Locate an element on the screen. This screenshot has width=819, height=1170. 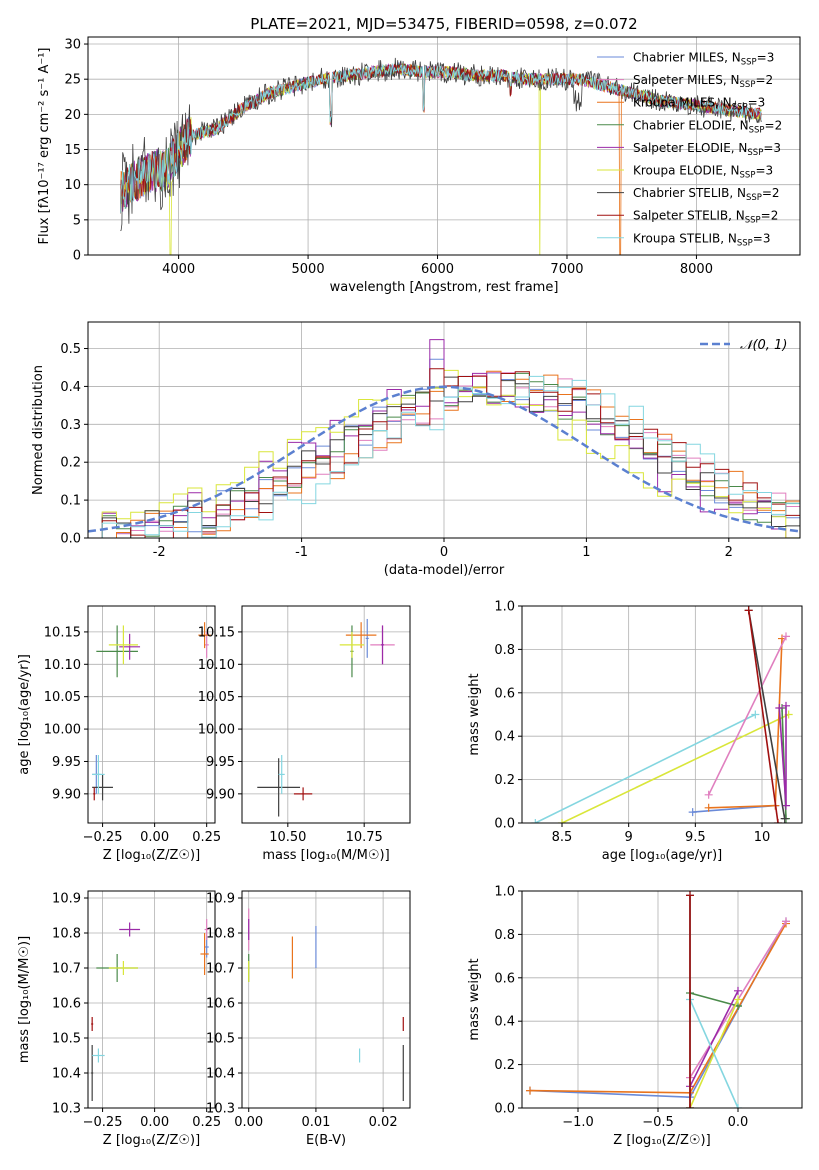
x-tick-label: 0.02 is located at coordinates (383, 1122).